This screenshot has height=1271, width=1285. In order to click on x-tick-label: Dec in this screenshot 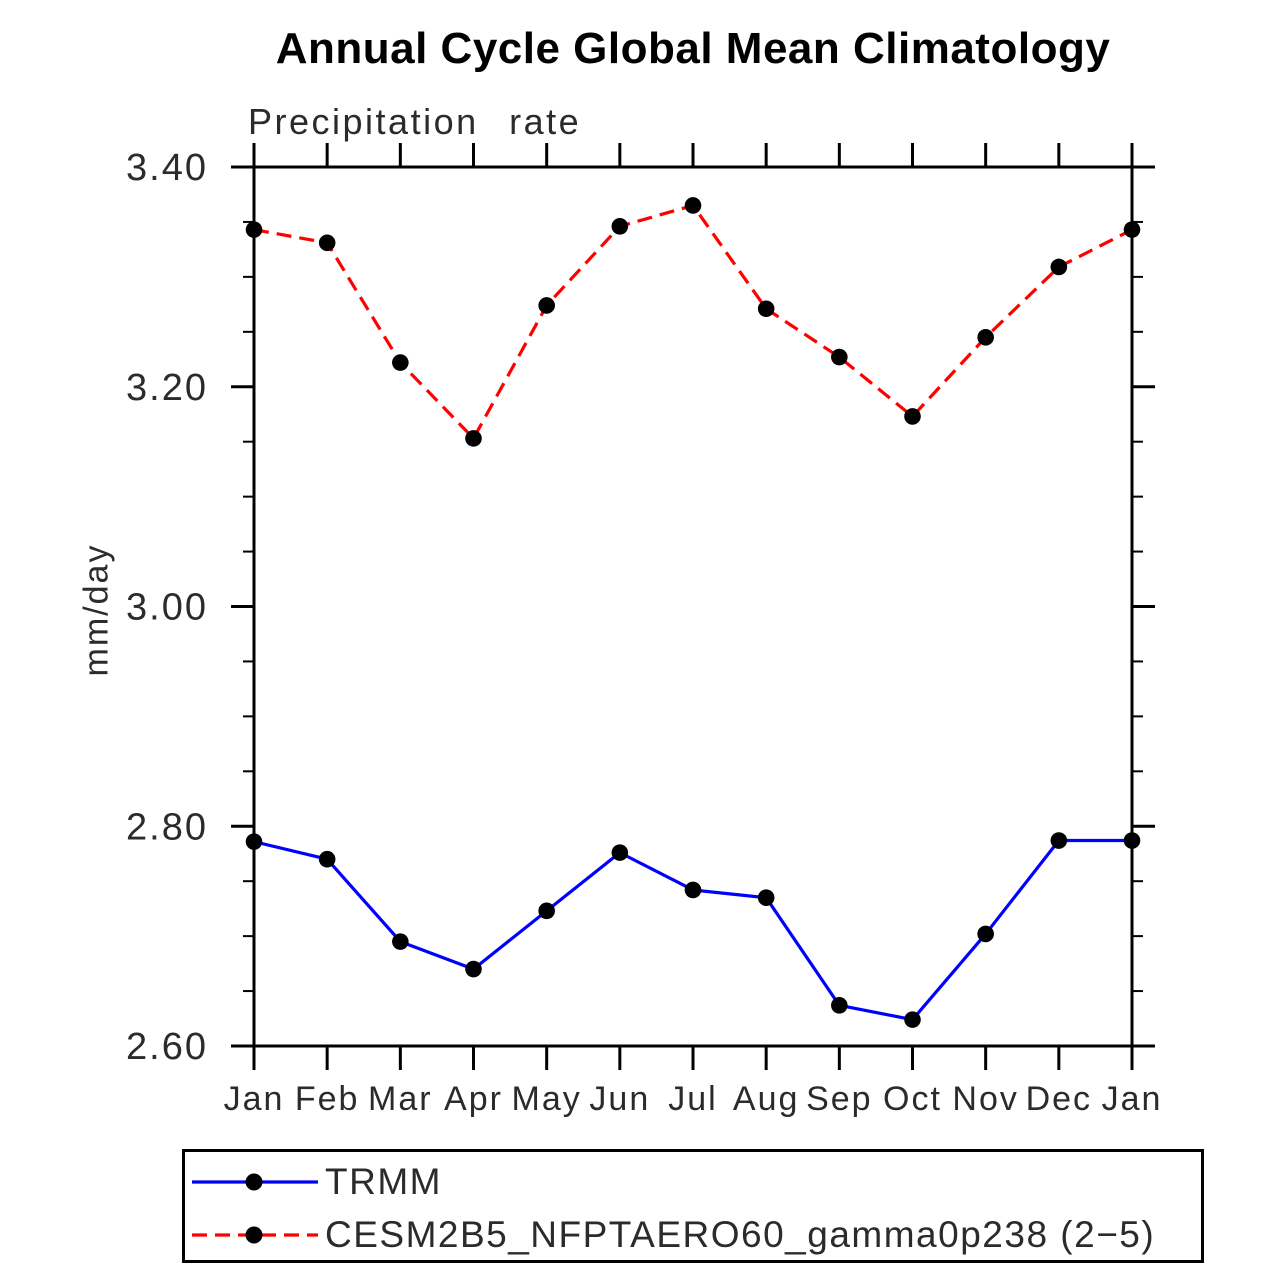, I will do `click(1059, 1099)`.